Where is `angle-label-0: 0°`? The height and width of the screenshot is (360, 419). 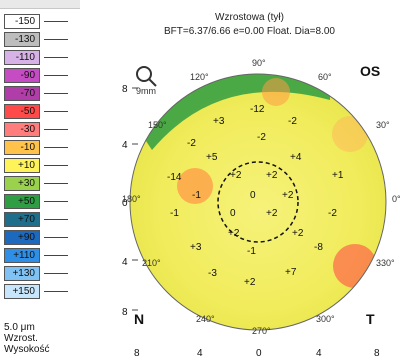 angle-label-0: 0° is located at coordinates (396, 199).